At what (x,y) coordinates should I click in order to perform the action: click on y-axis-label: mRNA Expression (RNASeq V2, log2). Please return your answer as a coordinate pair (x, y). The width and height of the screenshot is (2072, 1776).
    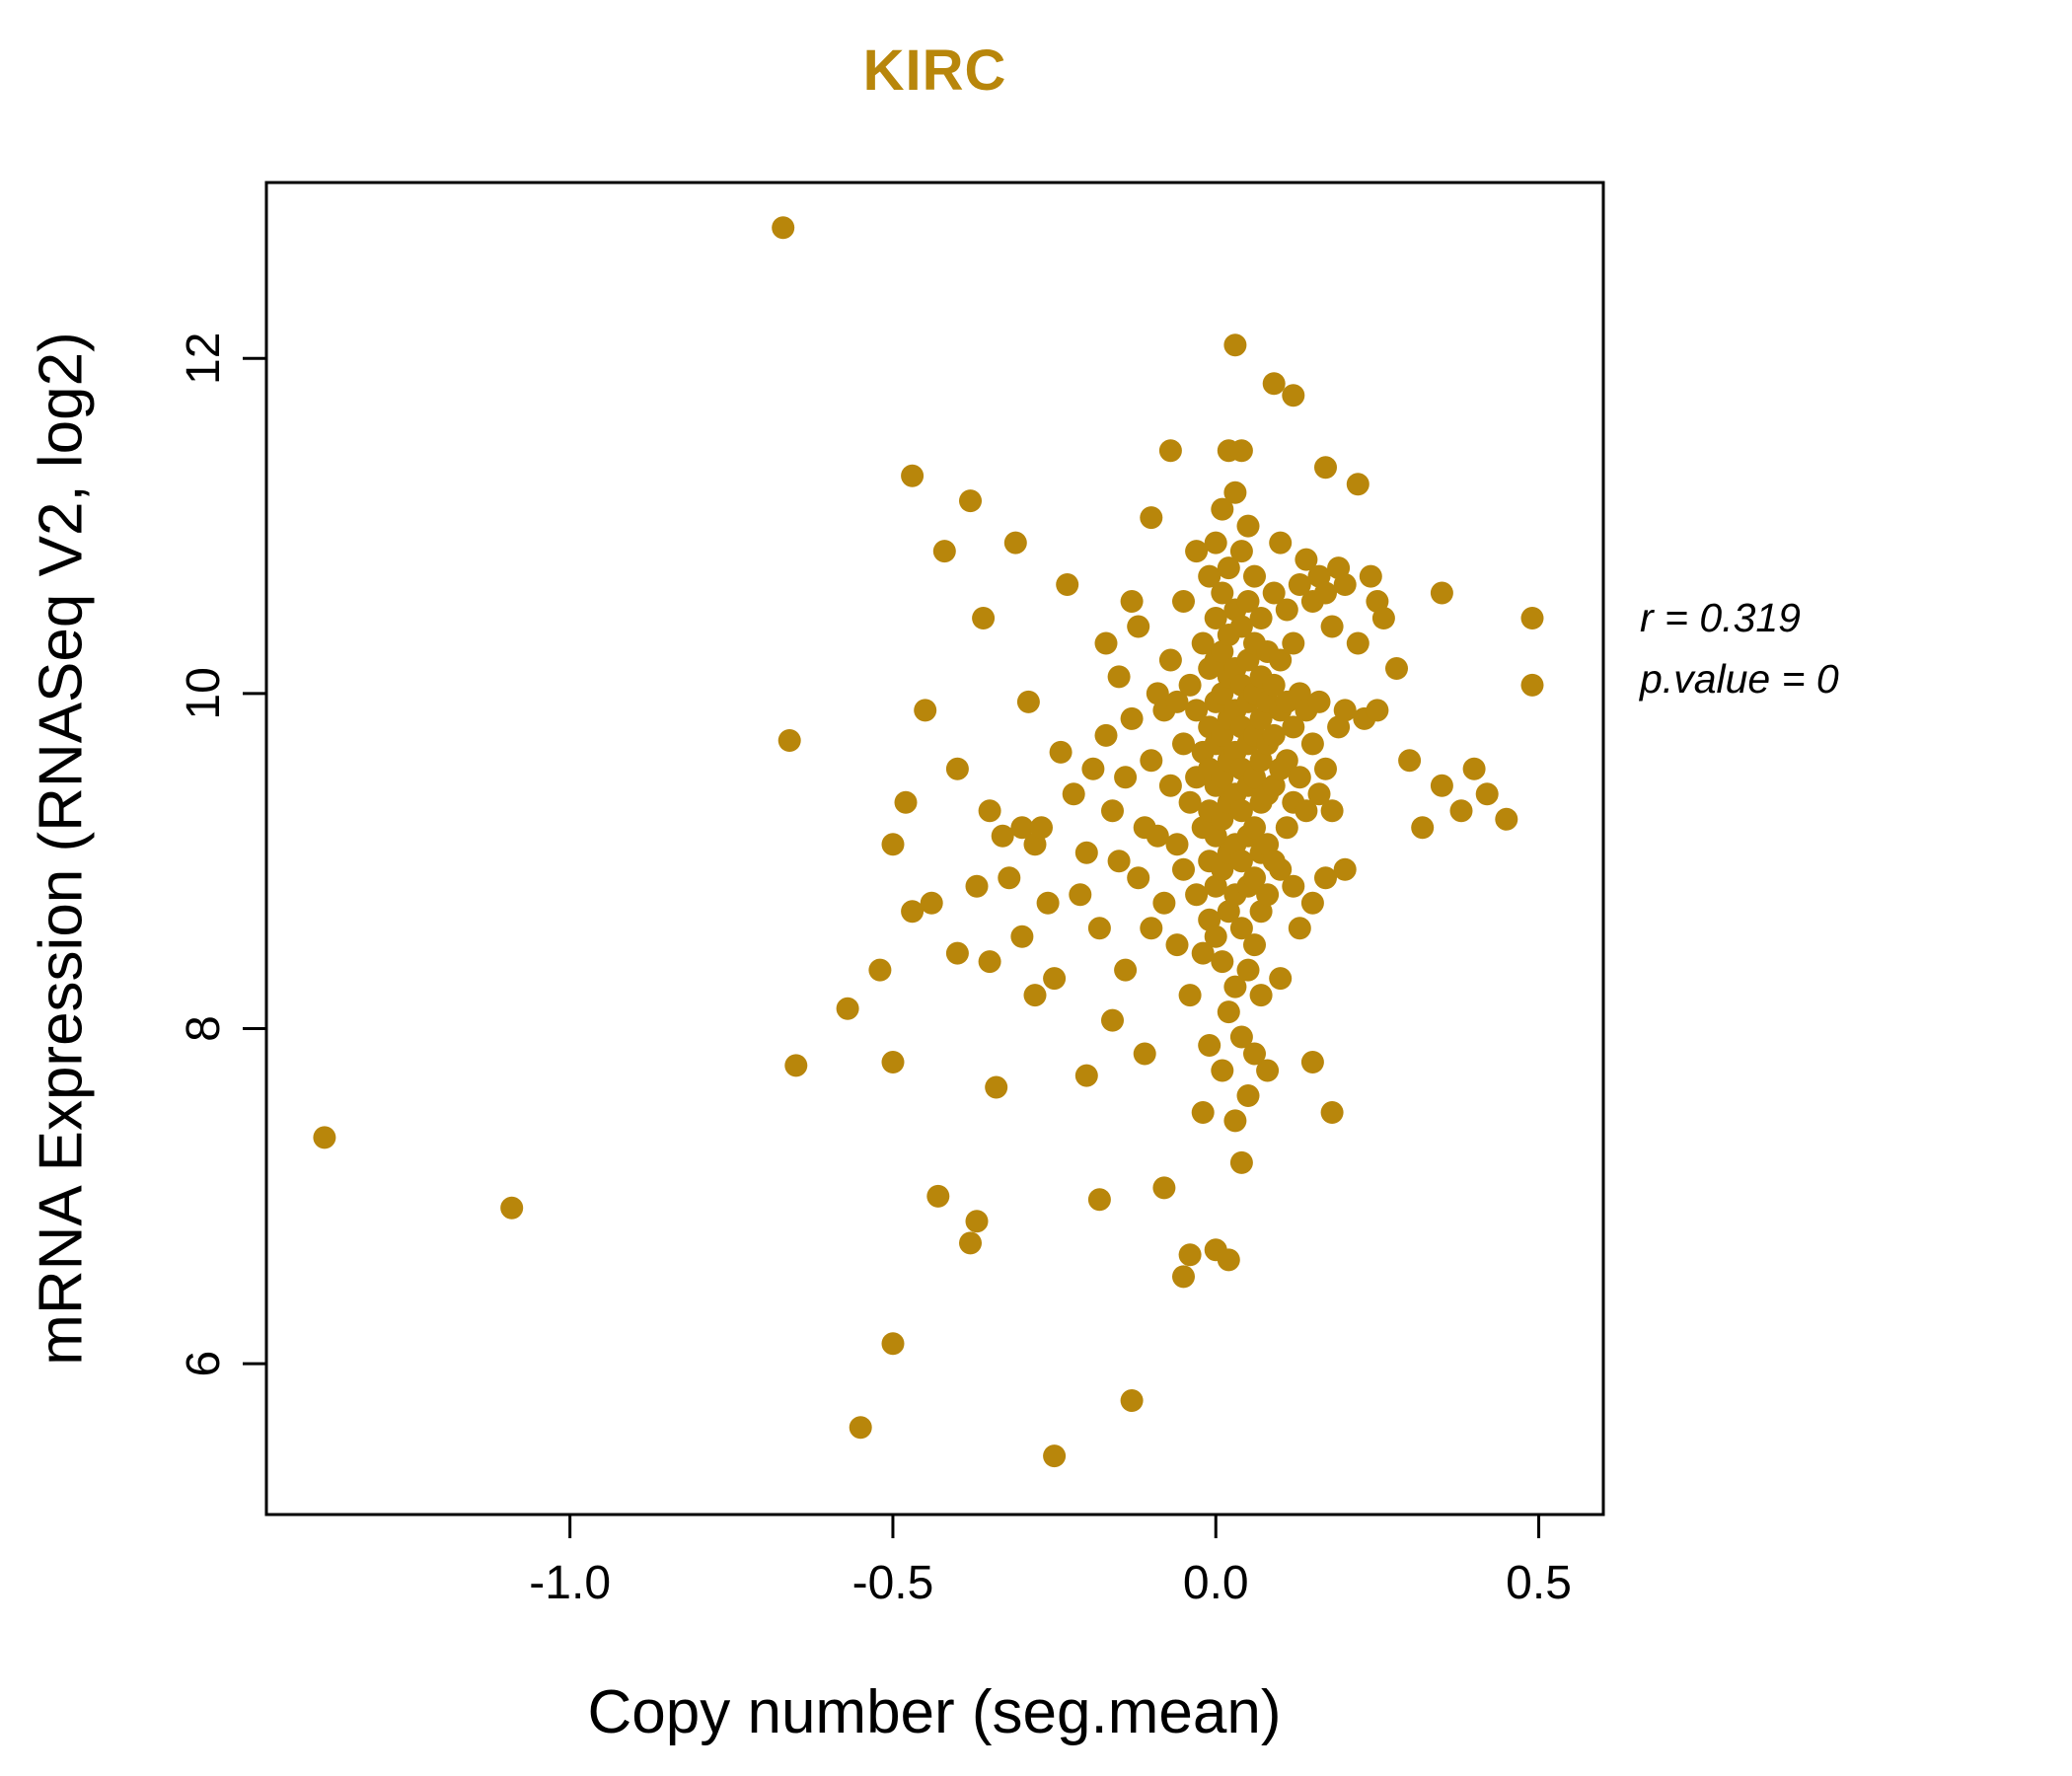
    Looking at the image, I should click on (62, 849).